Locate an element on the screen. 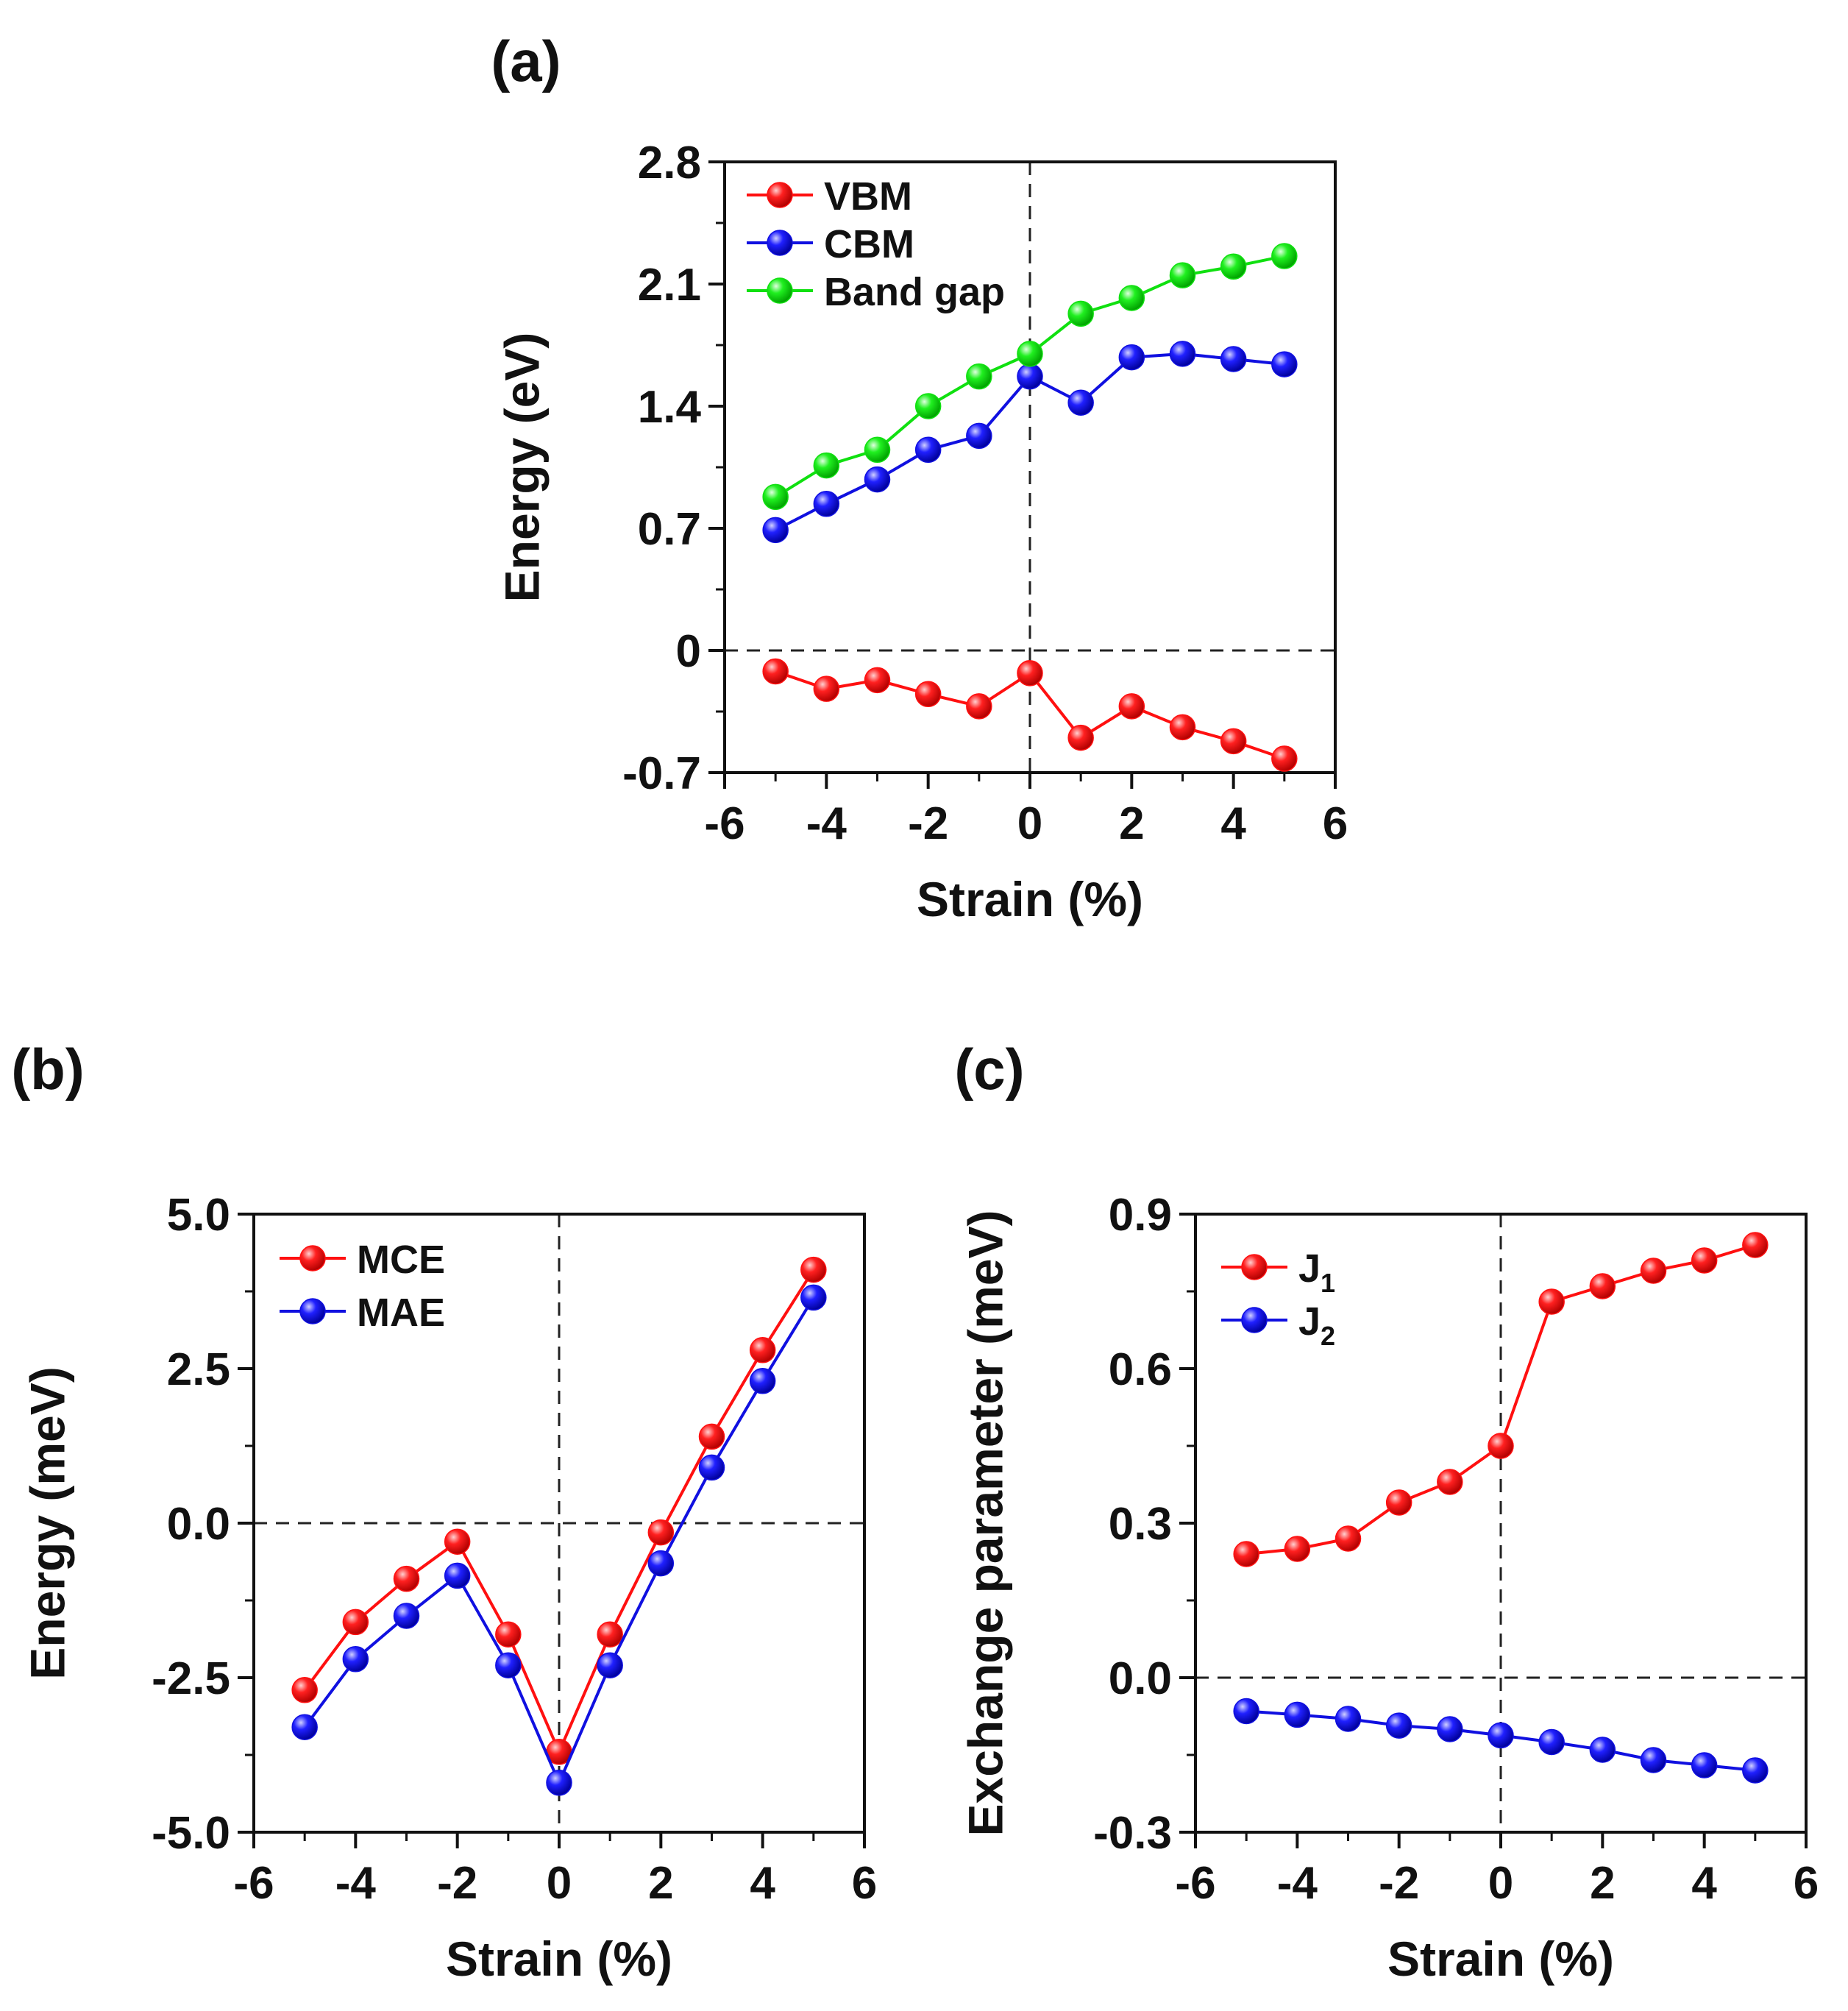  legend-label: CBM is located at coordinates (869, 244).